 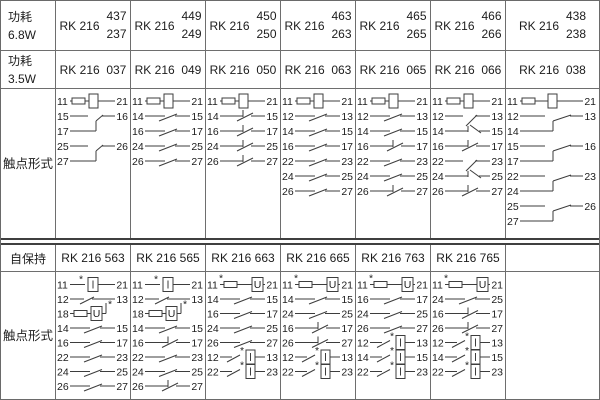 I want to click on contact-diagram: 11 21 12 13 14 15 16 17 22 23 24 25 26 27, so click(x=393, y=163).